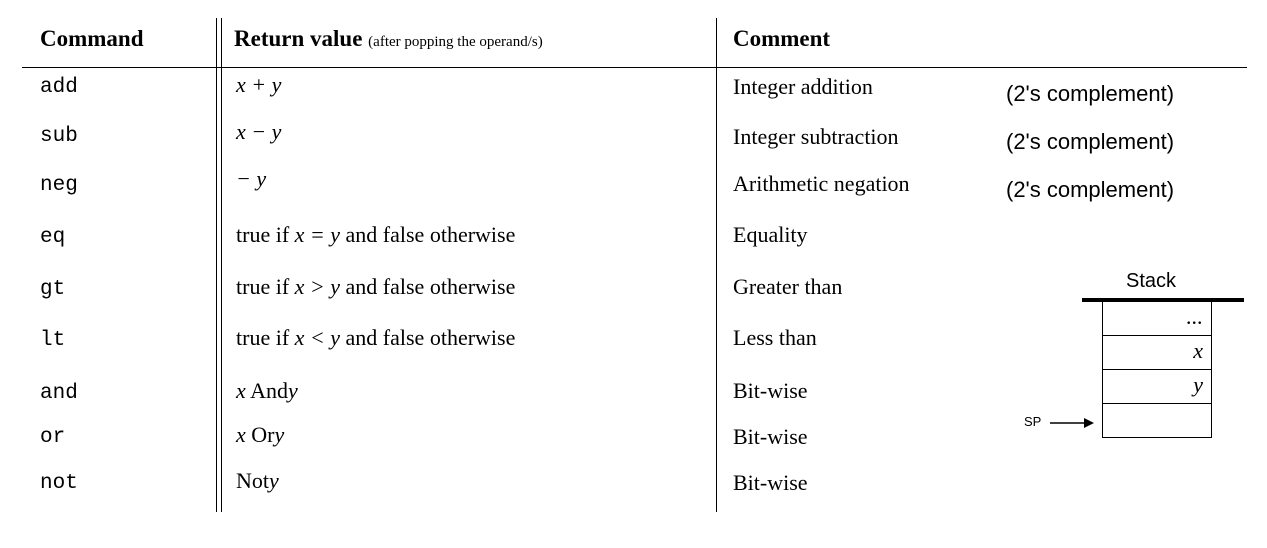 The width and height of the screenshot is (1267, 548). Describe the element at coordinates (279, 434) in the screenshot. I see `return-value-or-b: y` at that location.